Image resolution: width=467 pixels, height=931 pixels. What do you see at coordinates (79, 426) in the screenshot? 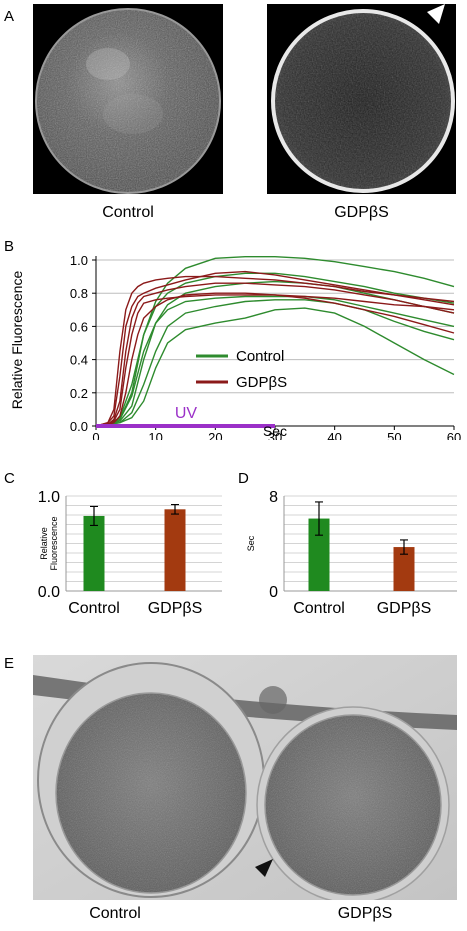
I see `panel-b-y-tick-label: 0.0` at bounding box center [79, 426].